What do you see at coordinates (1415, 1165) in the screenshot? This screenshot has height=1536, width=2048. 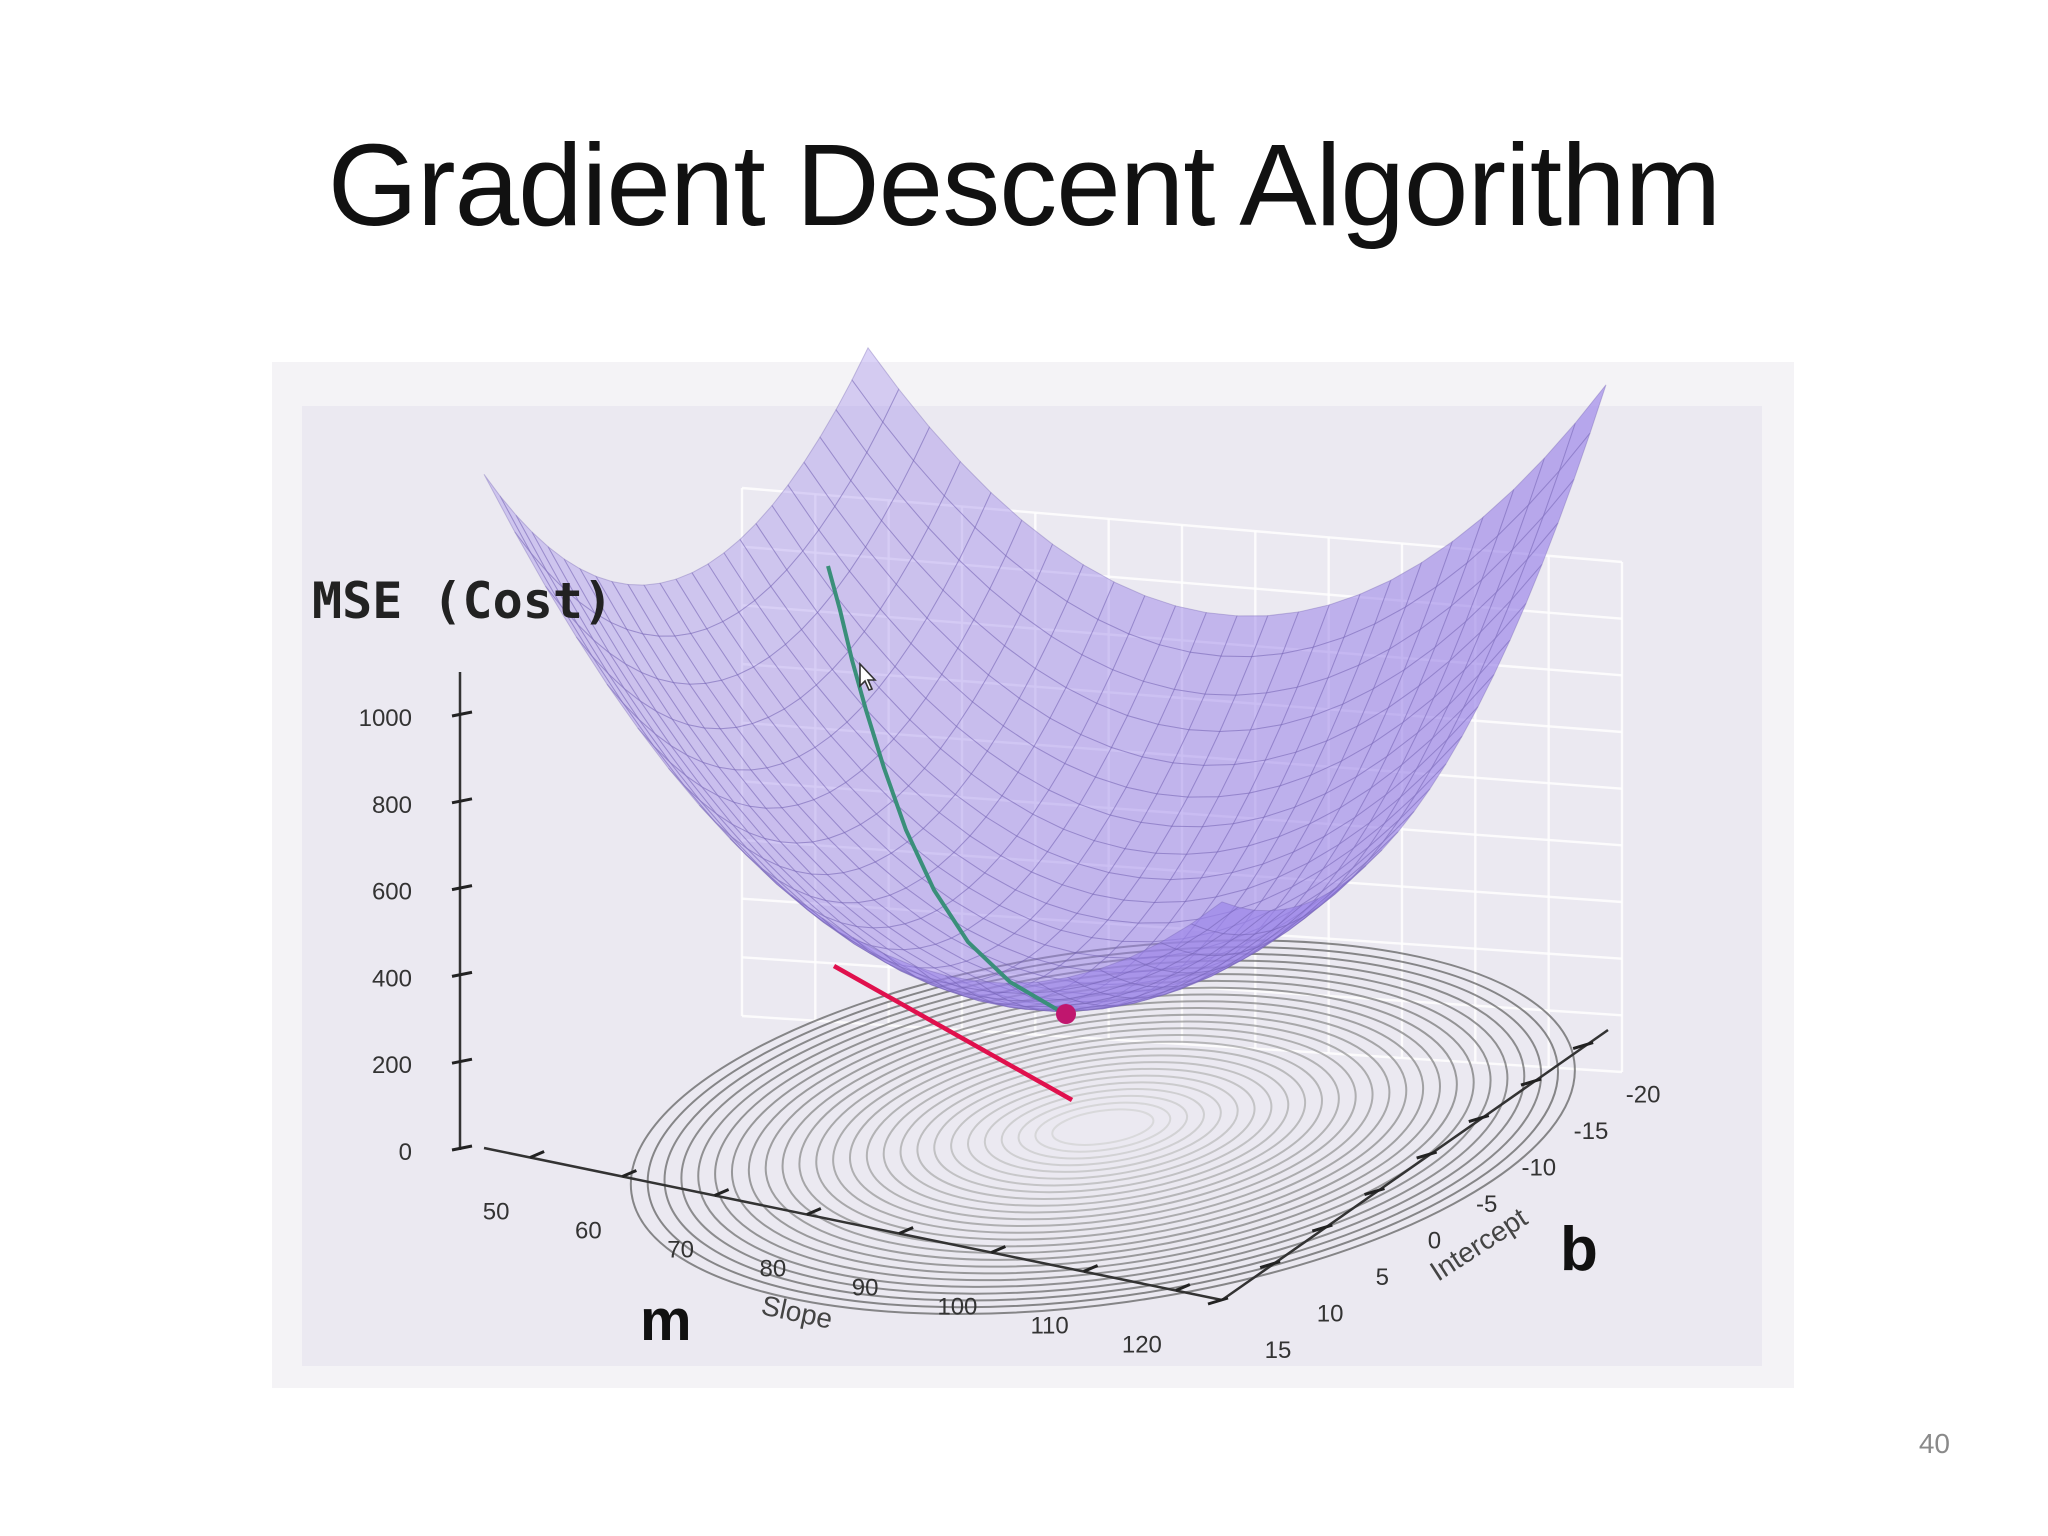 I see `y-axis-line` at bounding box center [1415, 1165].